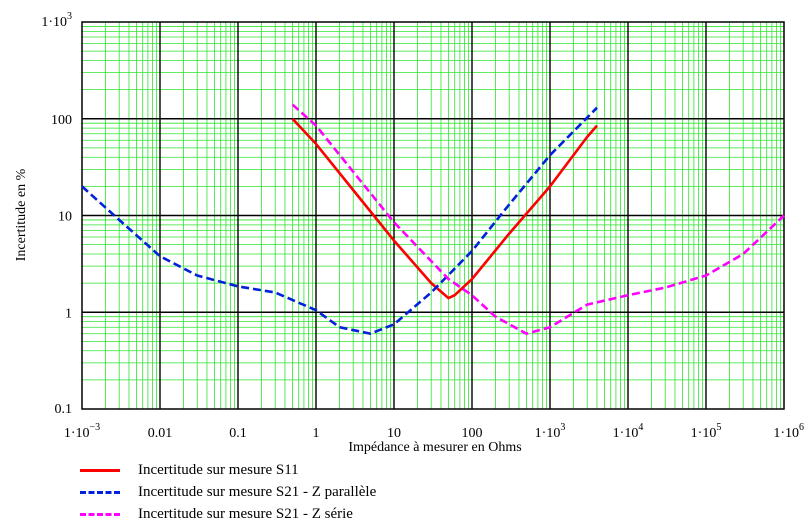  I want to click on x-tick-label-exp: 6, so click(801, 427).